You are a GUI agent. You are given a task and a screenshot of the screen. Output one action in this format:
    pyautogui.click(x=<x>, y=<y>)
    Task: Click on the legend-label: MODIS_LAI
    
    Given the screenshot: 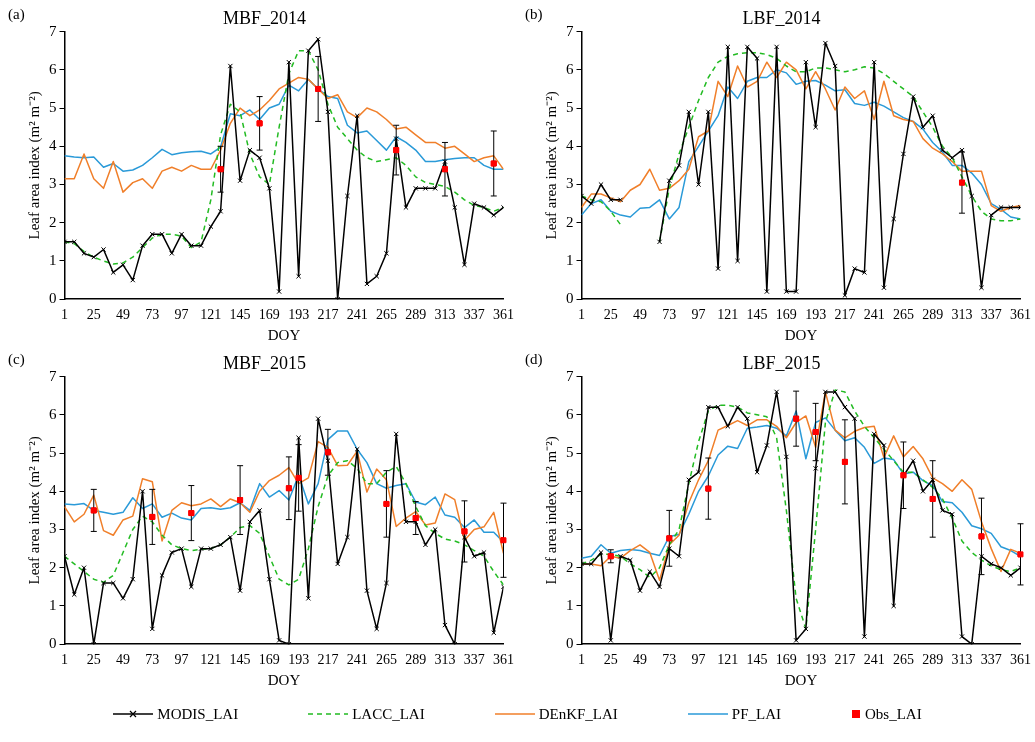 What is the action you would take?
    pyautogui.click(x=198, y=714)
    